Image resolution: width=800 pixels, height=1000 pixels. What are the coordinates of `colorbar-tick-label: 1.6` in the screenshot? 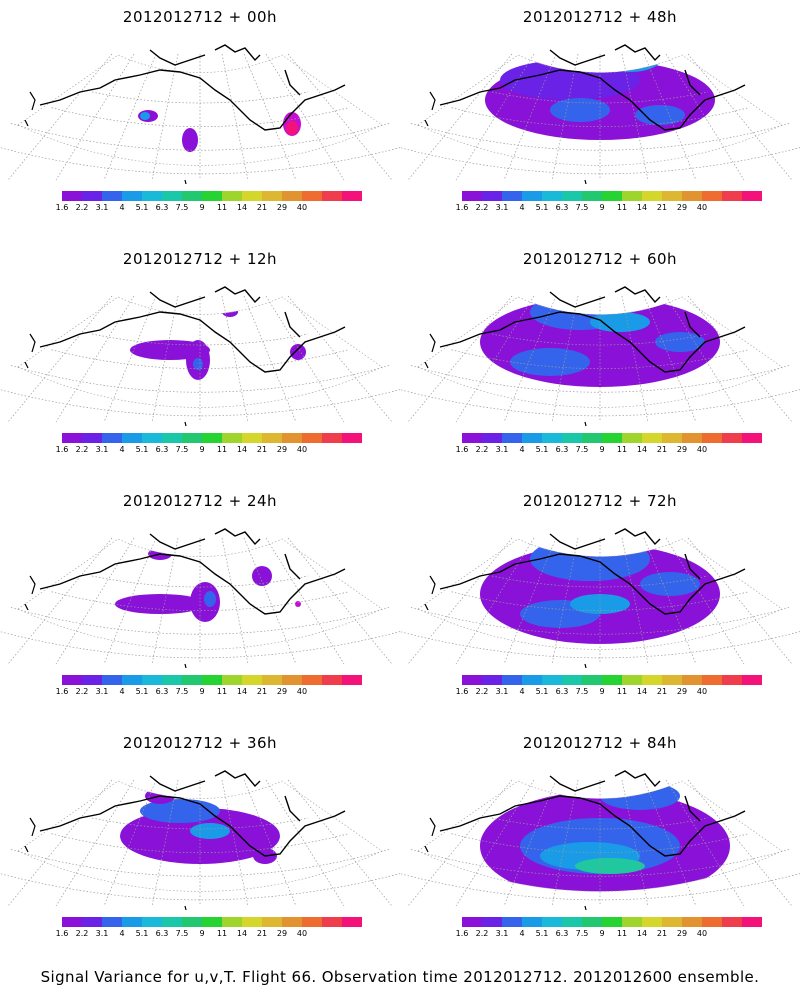 It's located at (462, 449).